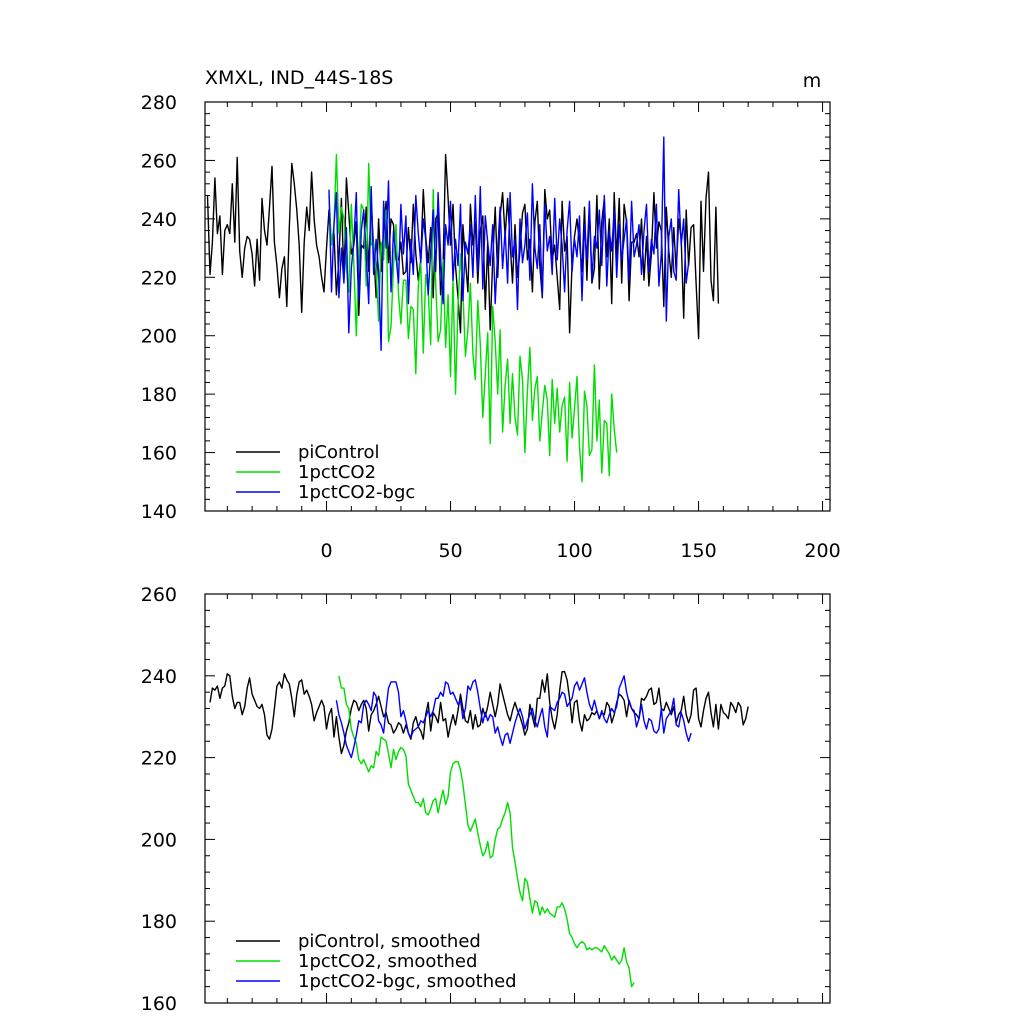  I want to click on x-tick-label: 50, so click(450, 551).